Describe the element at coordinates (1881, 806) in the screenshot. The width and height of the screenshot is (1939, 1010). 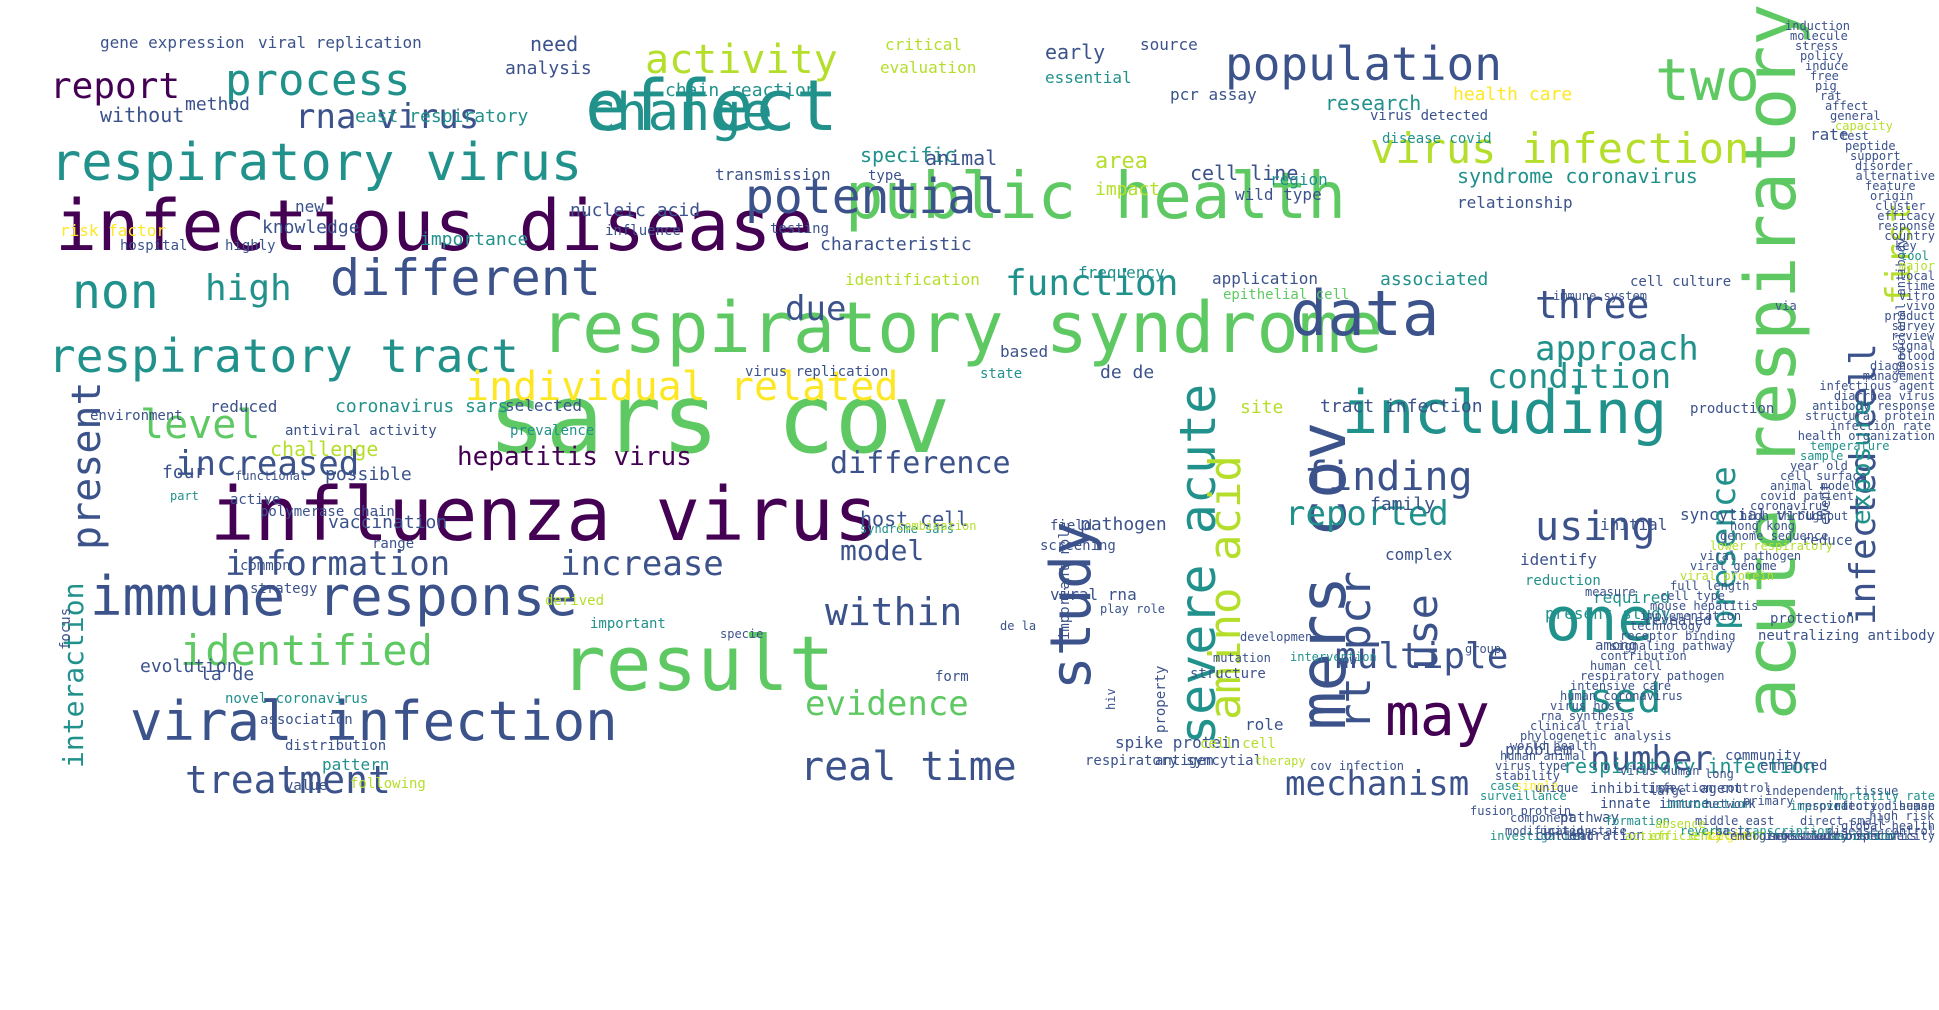
I see `word-infection-human: infection human` at that location.